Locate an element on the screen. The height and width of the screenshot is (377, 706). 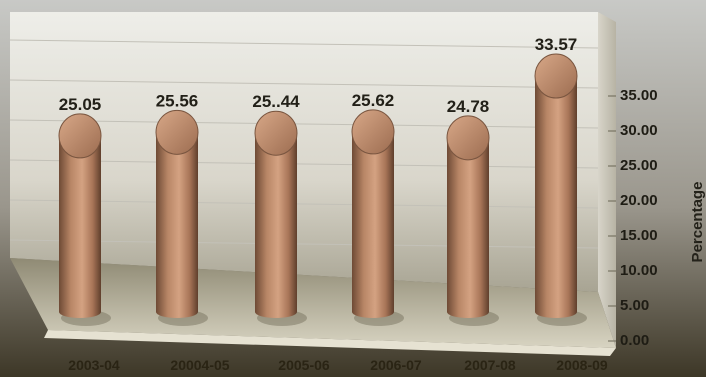
y-tick-label: 0.00 is located at coordinates (634, 340).